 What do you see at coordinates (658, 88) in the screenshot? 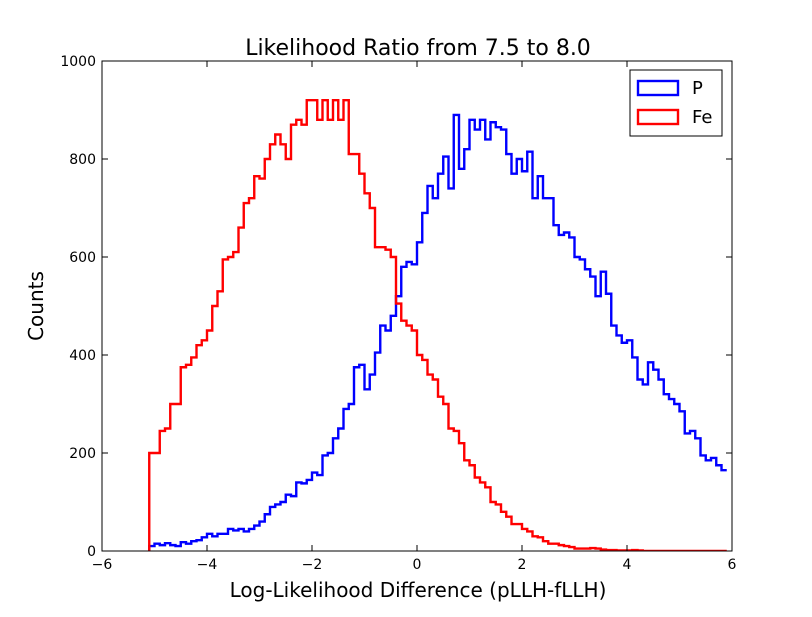
I see `legend-swatch-p` at bounding box center [658, 88].